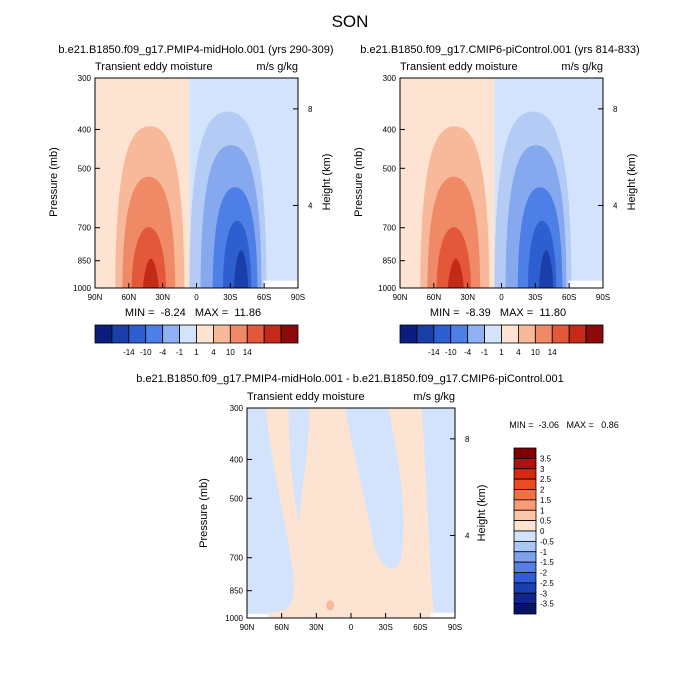 This screenshot has height=700, width=700. What do you see at coordinates (564, 425) in the screenshot?
I see `stats-text: MIN = -3.06 MAX = 0.86` at bounding box center [564, 425].